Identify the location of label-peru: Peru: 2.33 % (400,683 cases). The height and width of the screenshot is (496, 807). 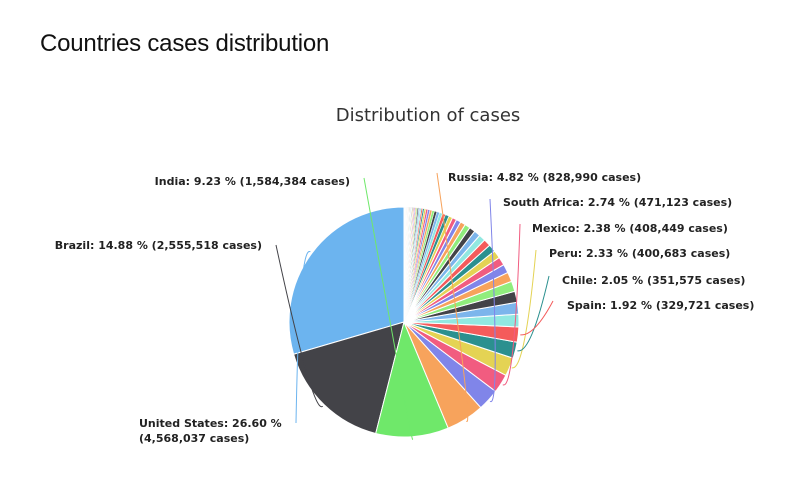
(639, 253).